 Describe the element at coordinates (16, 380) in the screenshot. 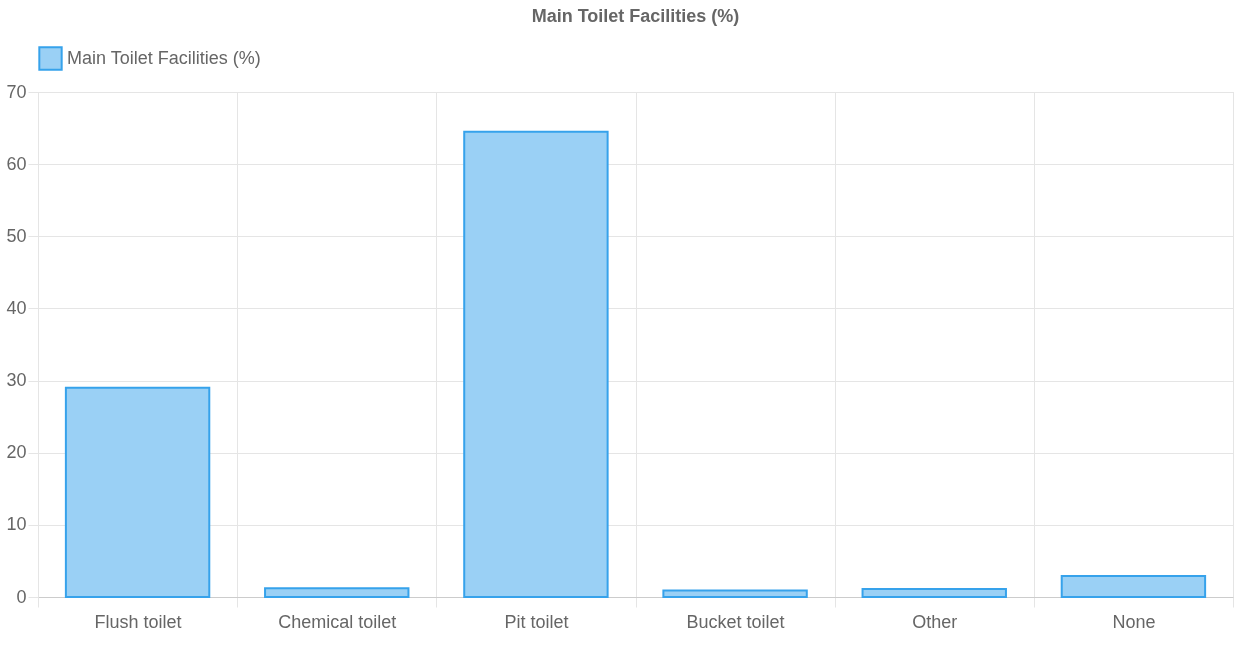

I see `y-tick-label: 30` at that location.